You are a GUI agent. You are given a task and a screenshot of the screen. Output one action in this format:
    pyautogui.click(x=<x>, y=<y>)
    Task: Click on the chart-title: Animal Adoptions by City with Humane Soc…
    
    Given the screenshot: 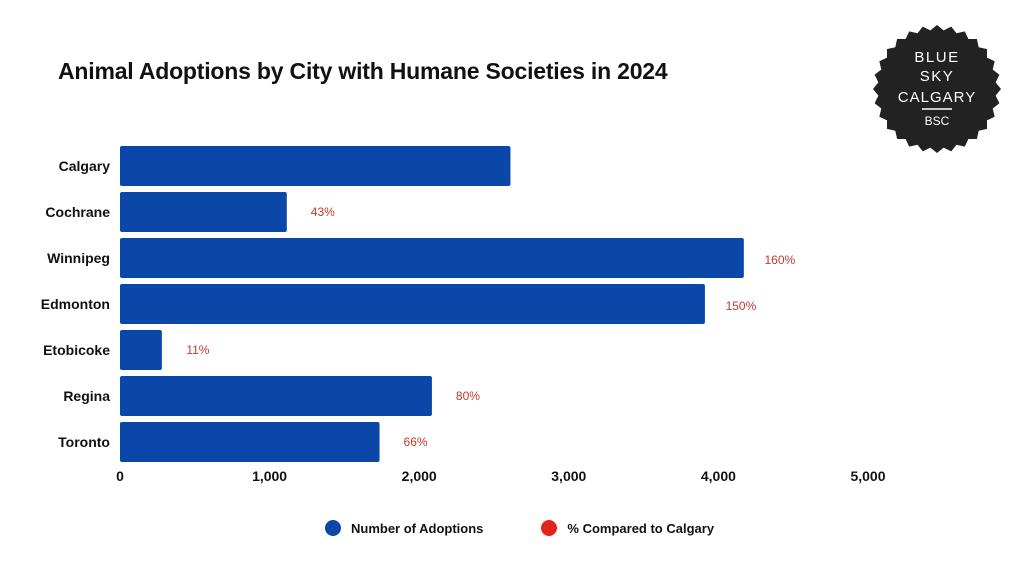 What is the action you would take?
    pyautogui.click(x=363, y=71)
    